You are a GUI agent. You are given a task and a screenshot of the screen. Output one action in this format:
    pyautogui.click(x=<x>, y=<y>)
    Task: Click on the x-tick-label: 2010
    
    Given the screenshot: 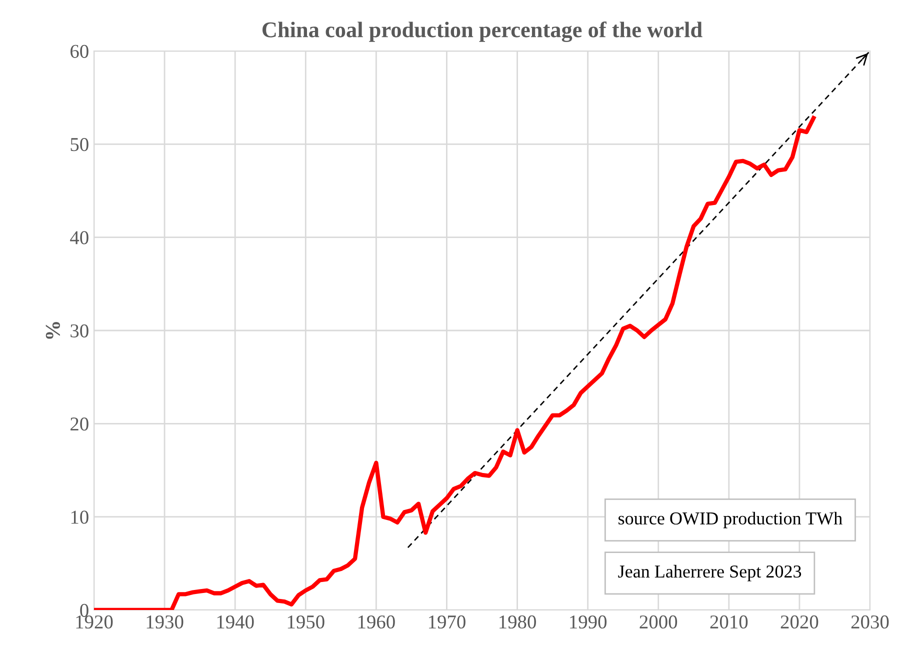 What is the action you would take?
    pyautogui.click(x=729, y=622)
    